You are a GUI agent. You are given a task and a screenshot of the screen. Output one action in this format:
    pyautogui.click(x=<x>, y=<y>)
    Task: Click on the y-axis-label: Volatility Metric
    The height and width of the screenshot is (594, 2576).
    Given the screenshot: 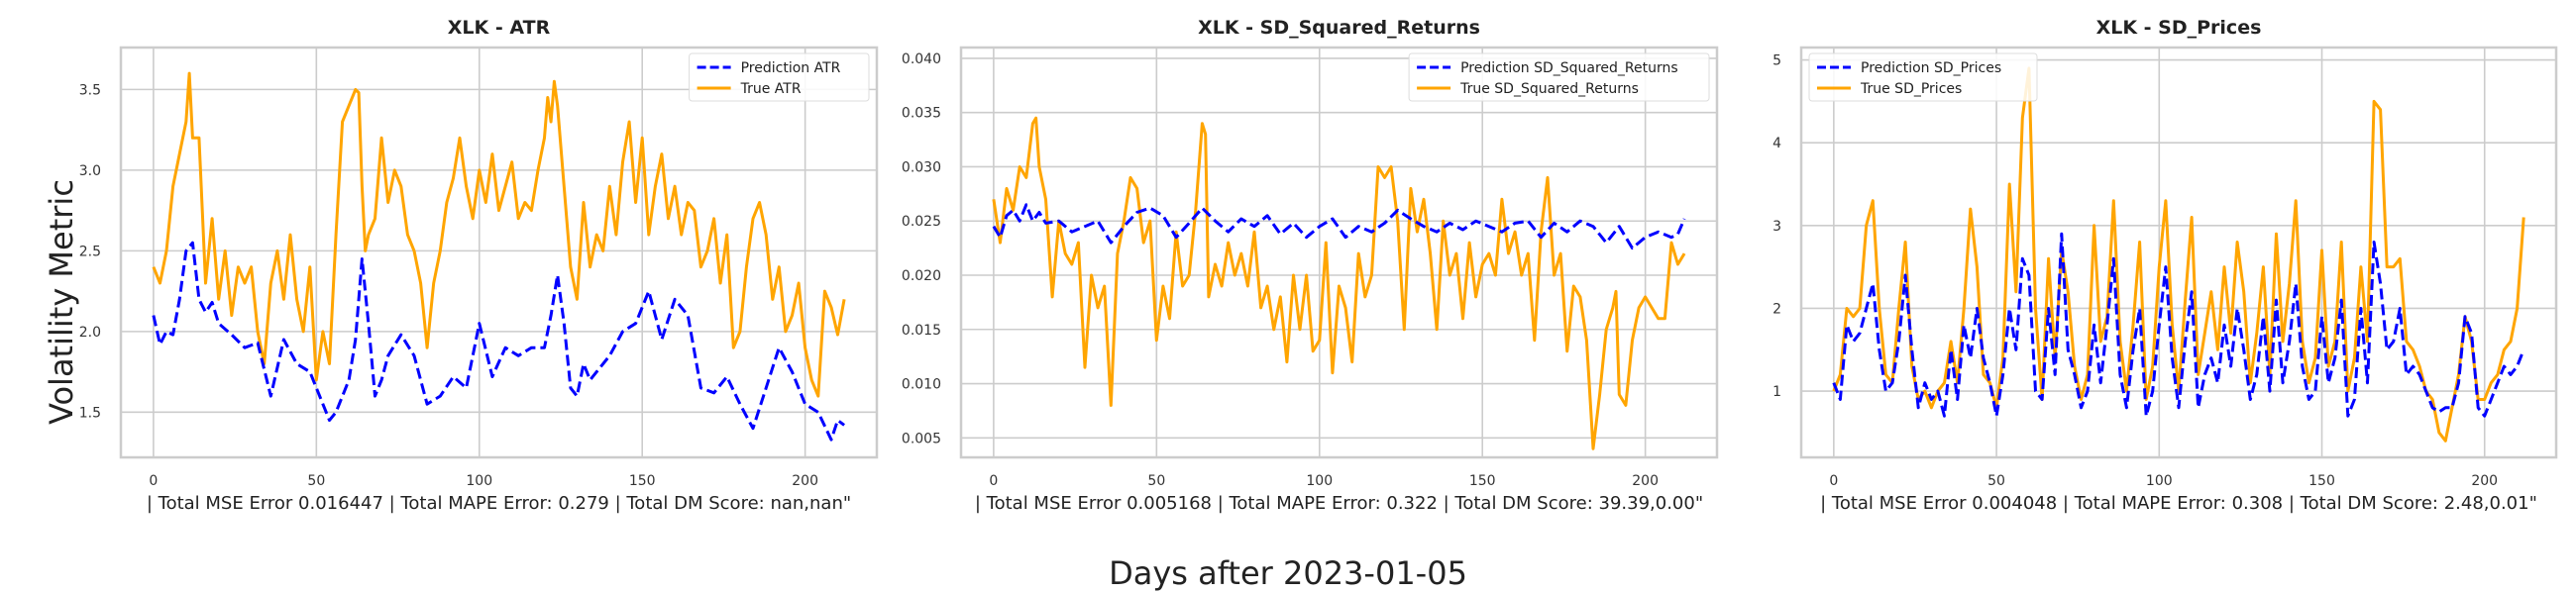 What is the action you would take?
    pyautogui.click(x=61, y=302)
    